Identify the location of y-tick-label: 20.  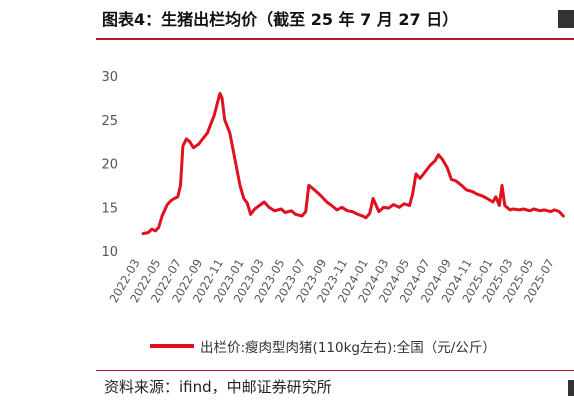
(109, 165).